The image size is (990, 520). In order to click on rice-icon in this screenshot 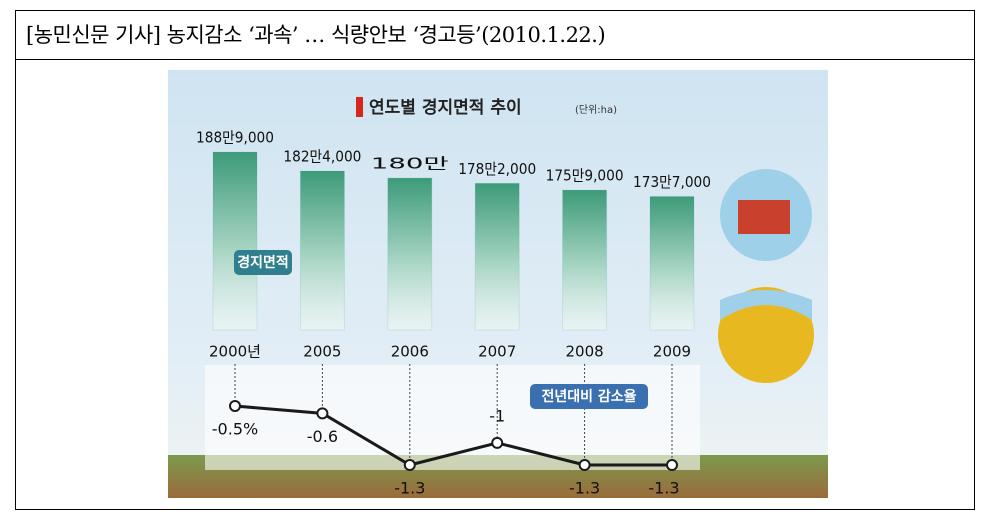, I will do `click(766, 335)`.